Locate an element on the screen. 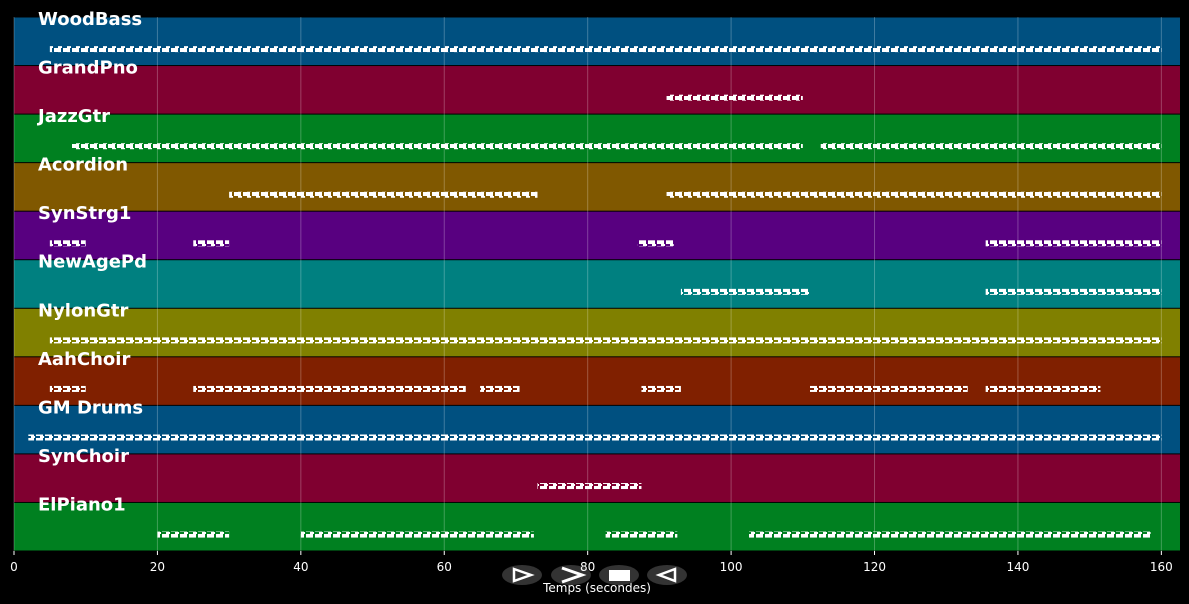 This screenshot has width=1189, height=604. track-label: ElPiano1 is located at coordinates (82, 504).